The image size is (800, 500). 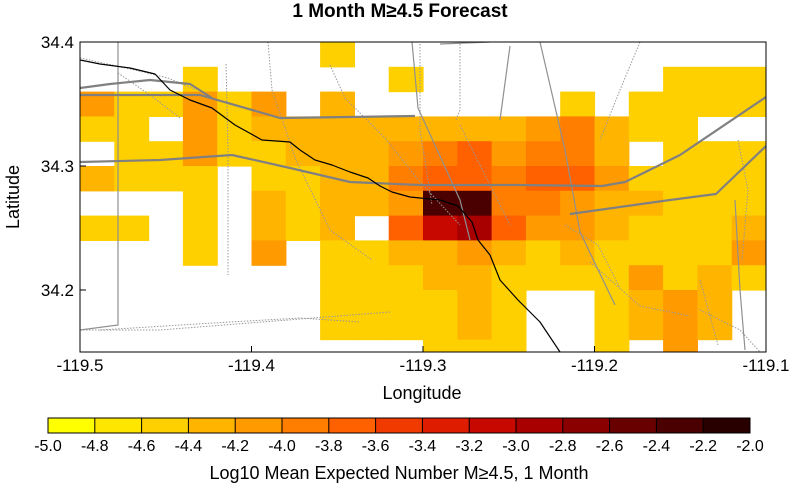 I want to click on y-tick-label: 34.4, so click(x=57, y=42).